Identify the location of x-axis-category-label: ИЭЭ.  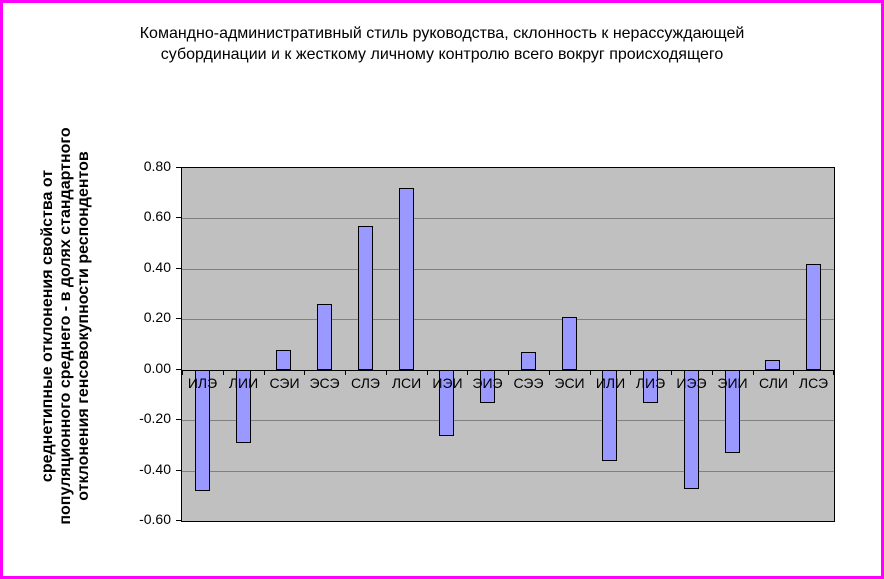
(691, 383).